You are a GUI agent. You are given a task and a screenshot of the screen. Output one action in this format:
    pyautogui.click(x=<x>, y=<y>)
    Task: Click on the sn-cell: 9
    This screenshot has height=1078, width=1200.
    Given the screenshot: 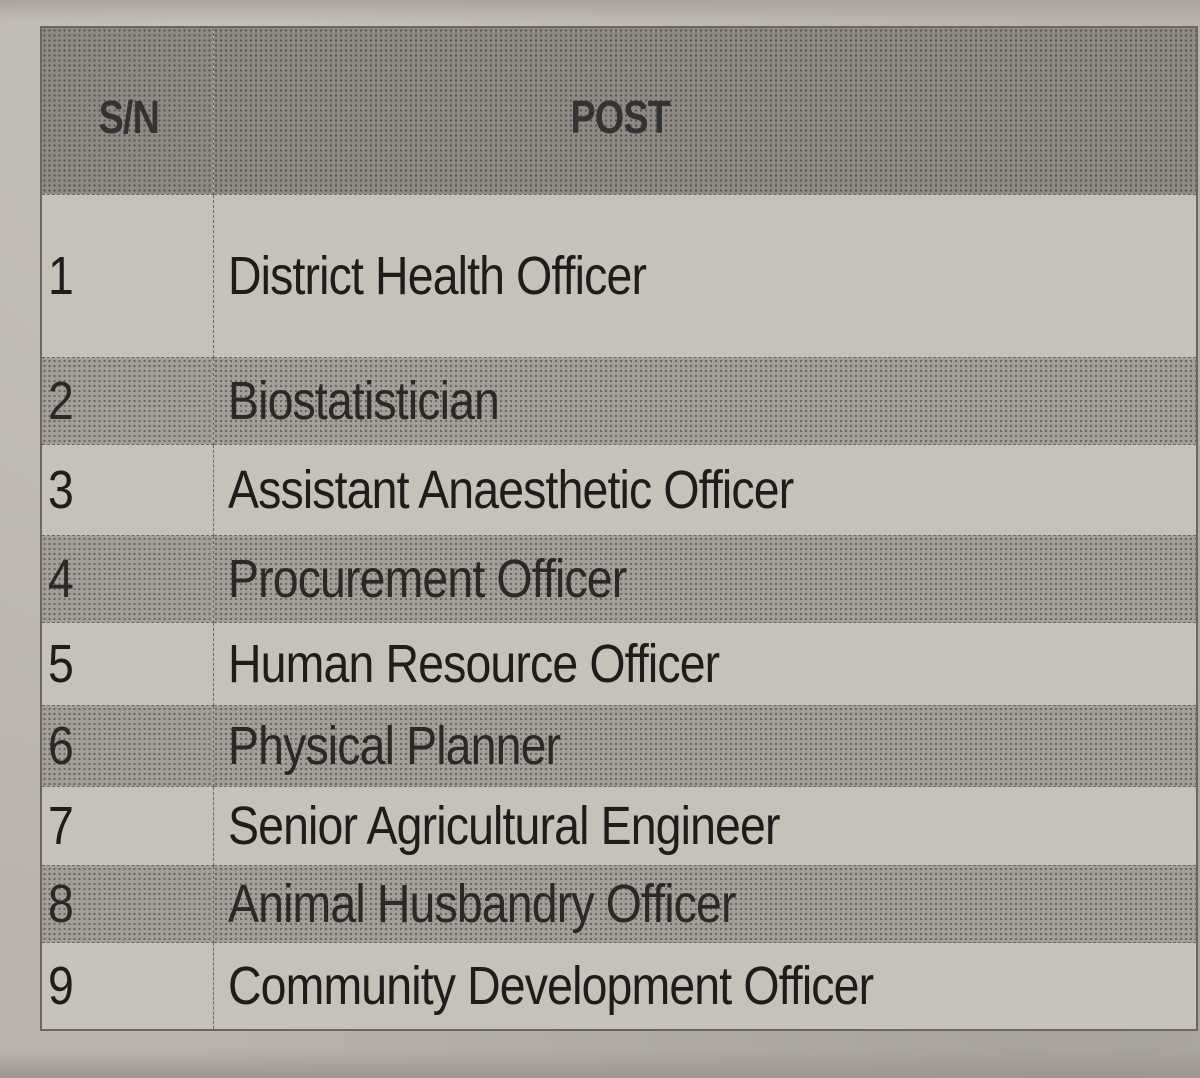 What is the action you would take?
    pyautogui.click(x=127, y=986)
    